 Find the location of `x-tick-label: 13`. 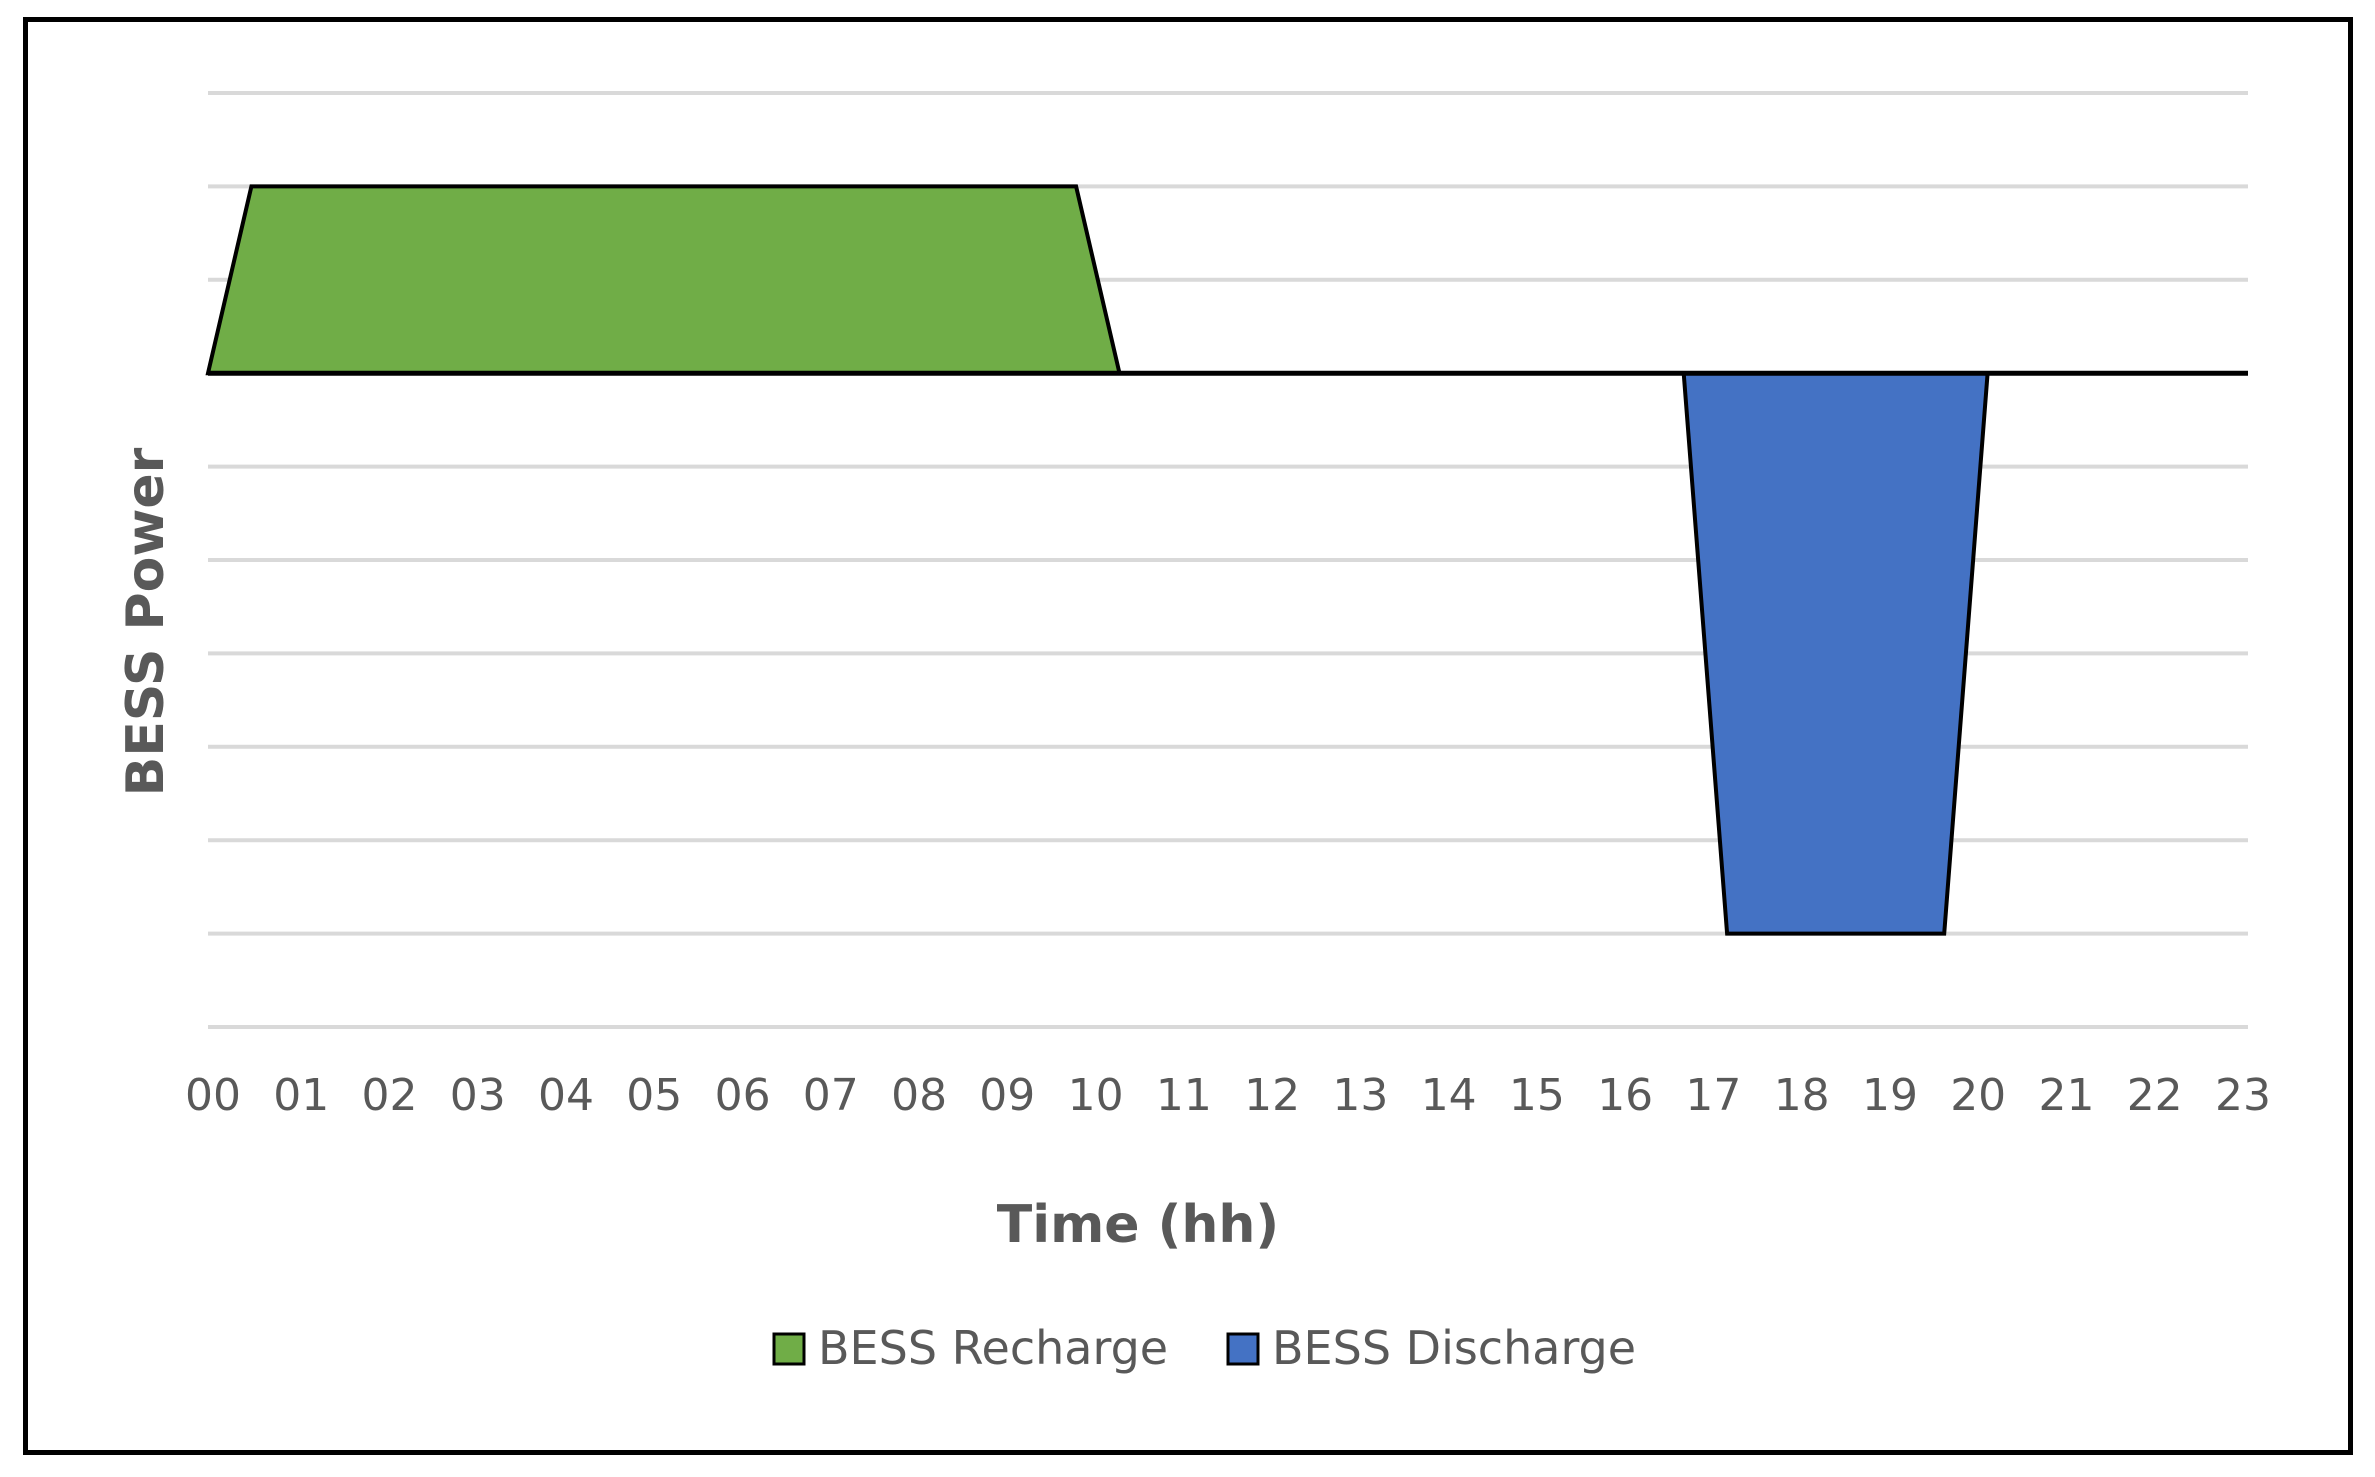

x-tick-label: 13 is located at coordinates (1360, 1095).